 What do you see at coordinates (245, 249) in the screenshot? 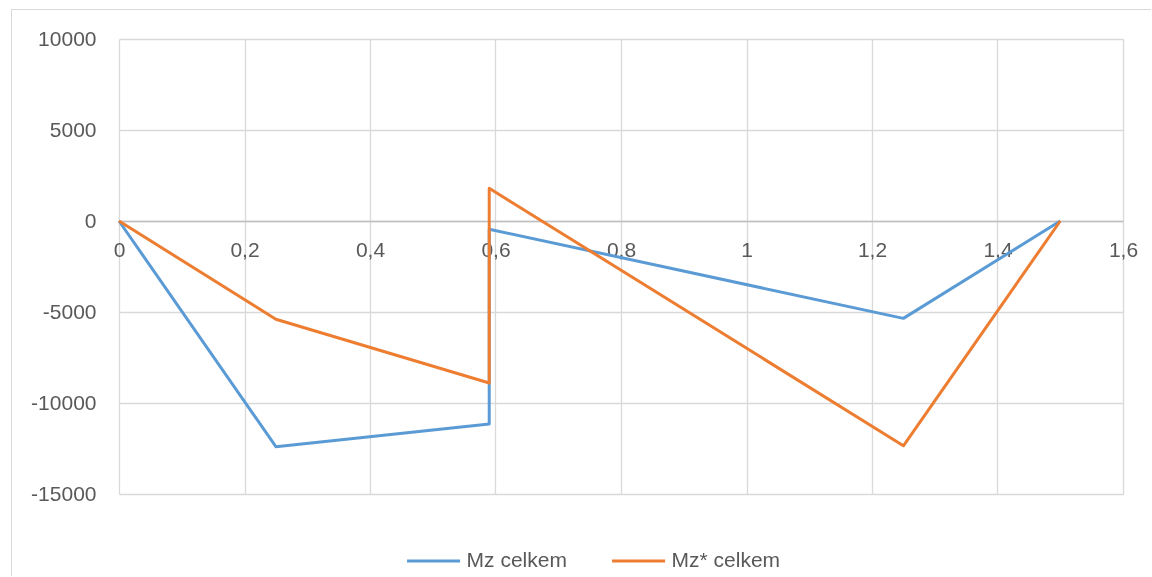
I see `x-tick-label: 0,2` at bounding box center [245, 249].